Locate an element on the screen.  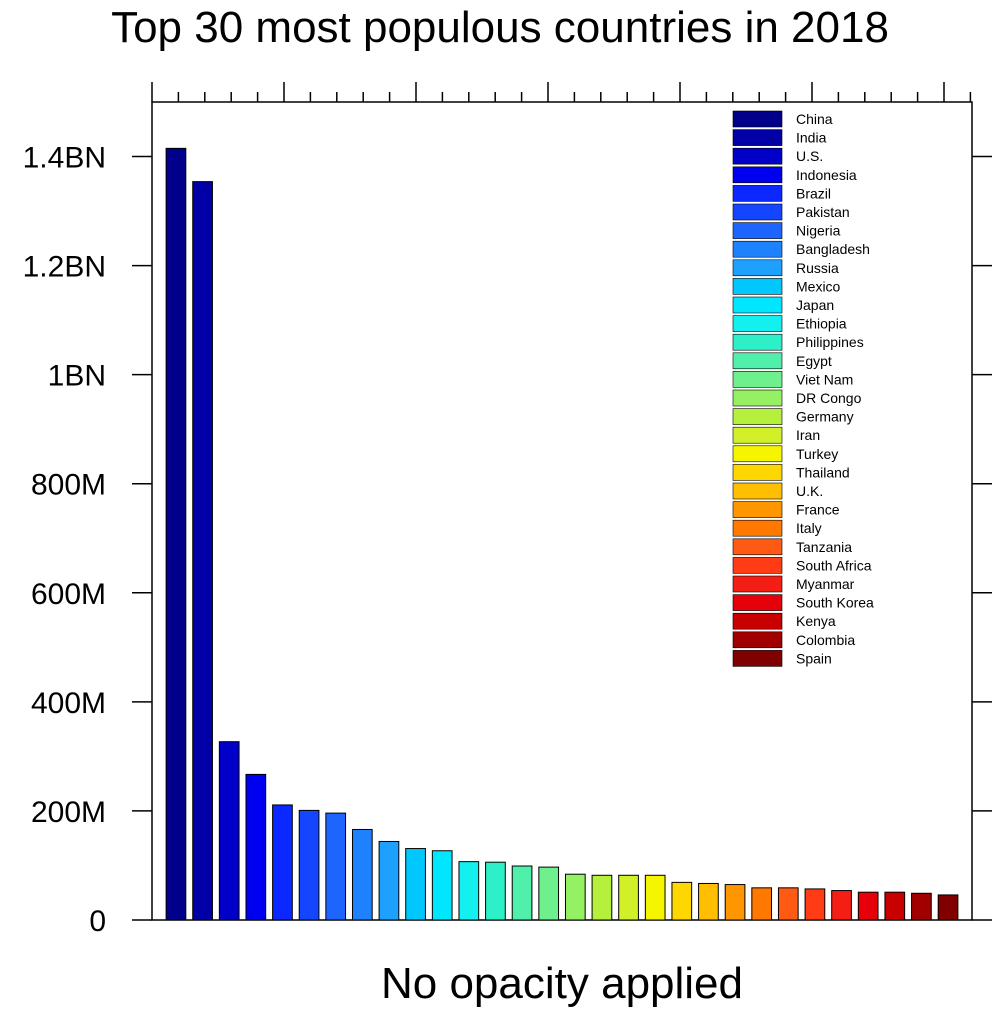
legend-label: Philippines is located at coordinates (830, 342).